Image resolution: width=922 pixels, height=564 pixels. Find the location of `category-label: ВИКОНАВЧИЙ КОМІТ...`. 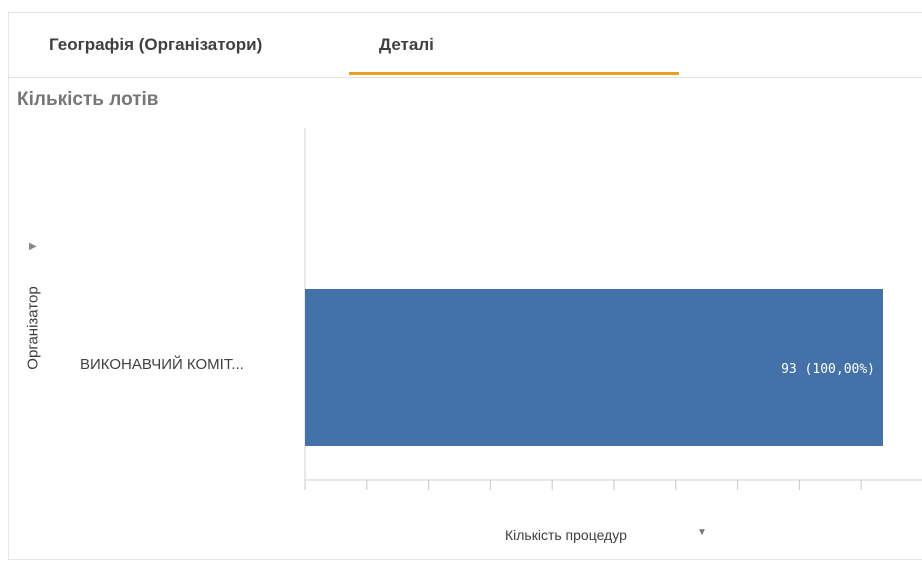

category-label: ВИКОНАВЧИЙ КОМІТ... is located at coordinates (162, 364).